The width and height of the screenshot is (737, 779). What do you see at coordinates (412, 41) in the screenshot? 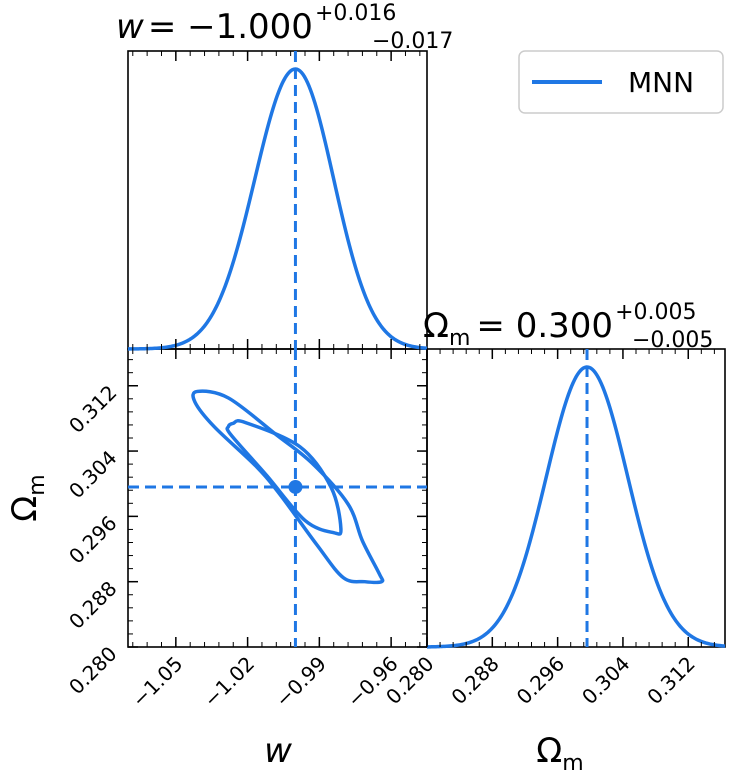
I see `w-panel-title-sub: −0.017` at bounding box center [412, 41].